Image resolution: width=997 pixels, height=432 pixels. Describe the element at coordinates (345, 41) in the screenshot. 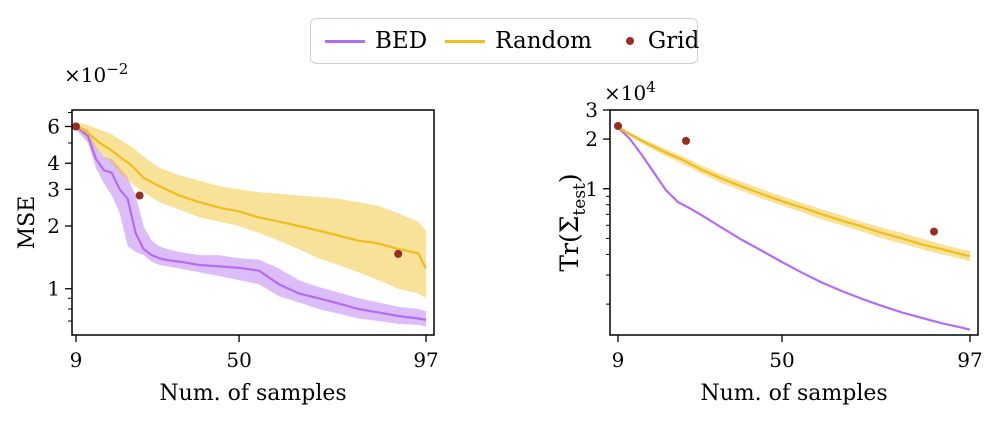

I see `legend-swatch-bed` at that location.